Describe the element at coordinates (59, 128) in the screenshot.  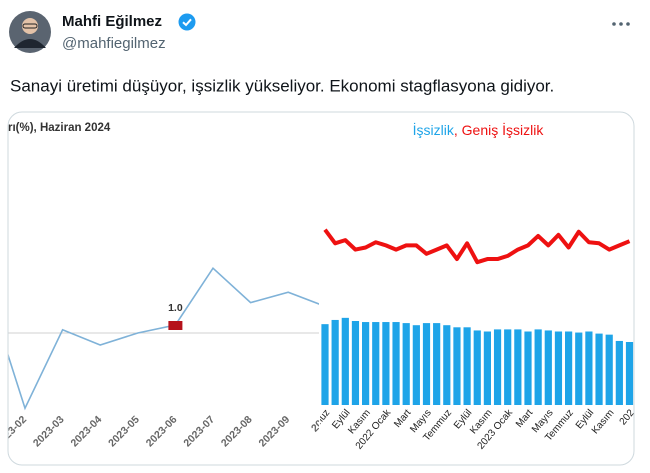
I see `chart-title: rı(%), Haziran 2024` at that location.